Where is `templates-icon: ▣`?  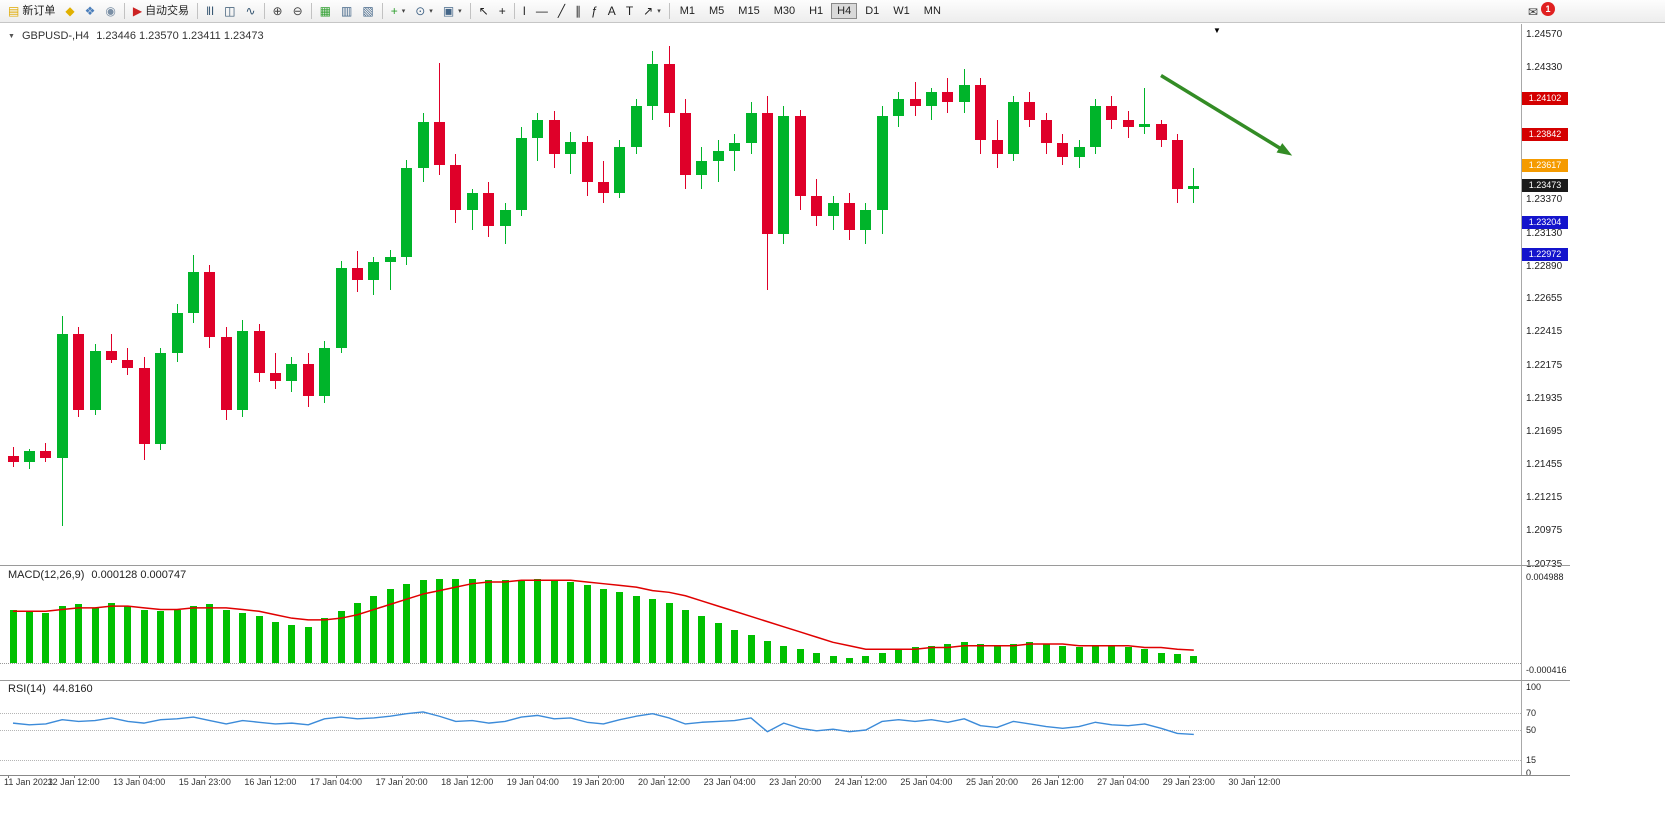 templates-icon: ▣ is located at coordinates (448, 11).